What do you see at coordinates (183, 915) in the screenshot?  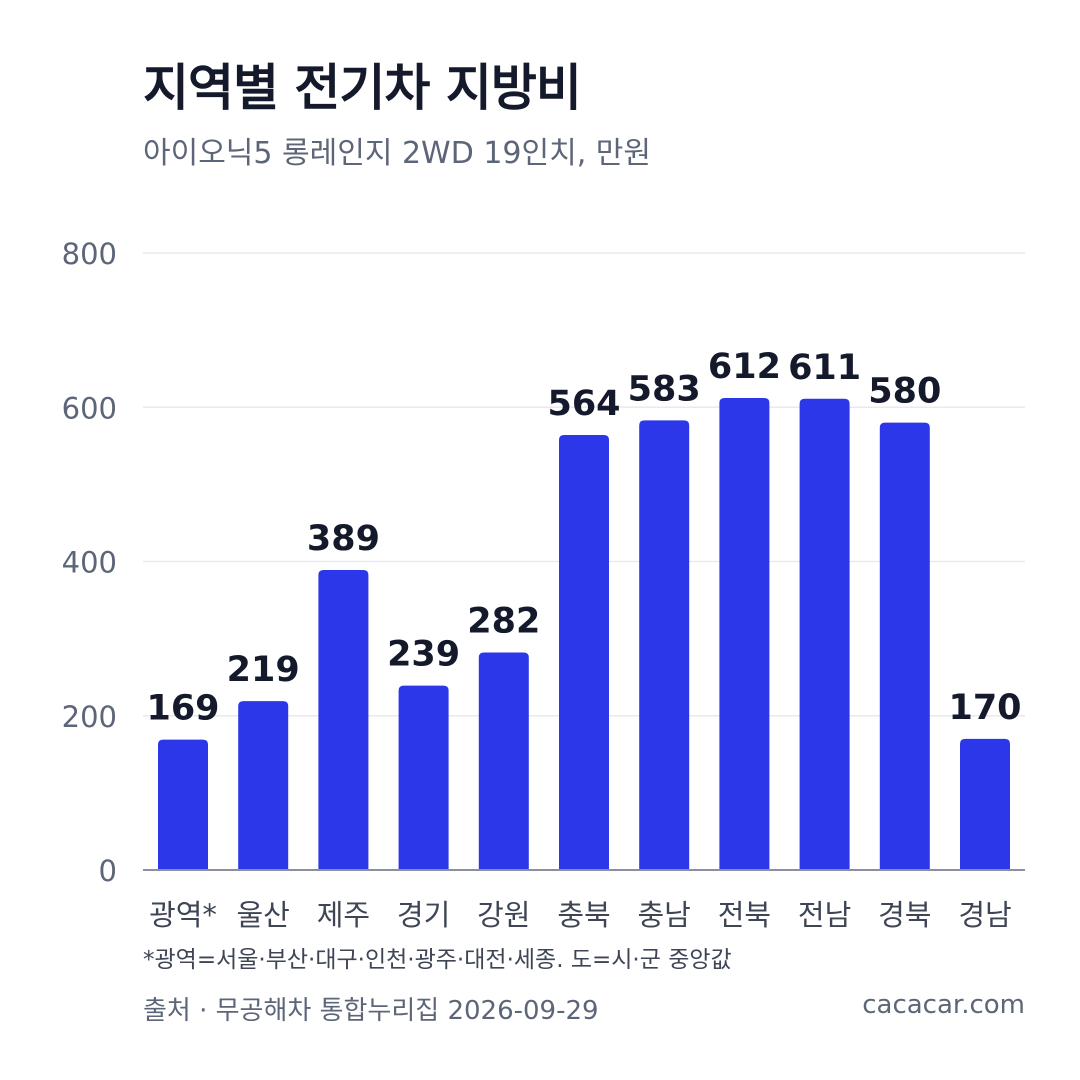 I see `x-tick-label: 광역*` at bounding box center [183, 915].